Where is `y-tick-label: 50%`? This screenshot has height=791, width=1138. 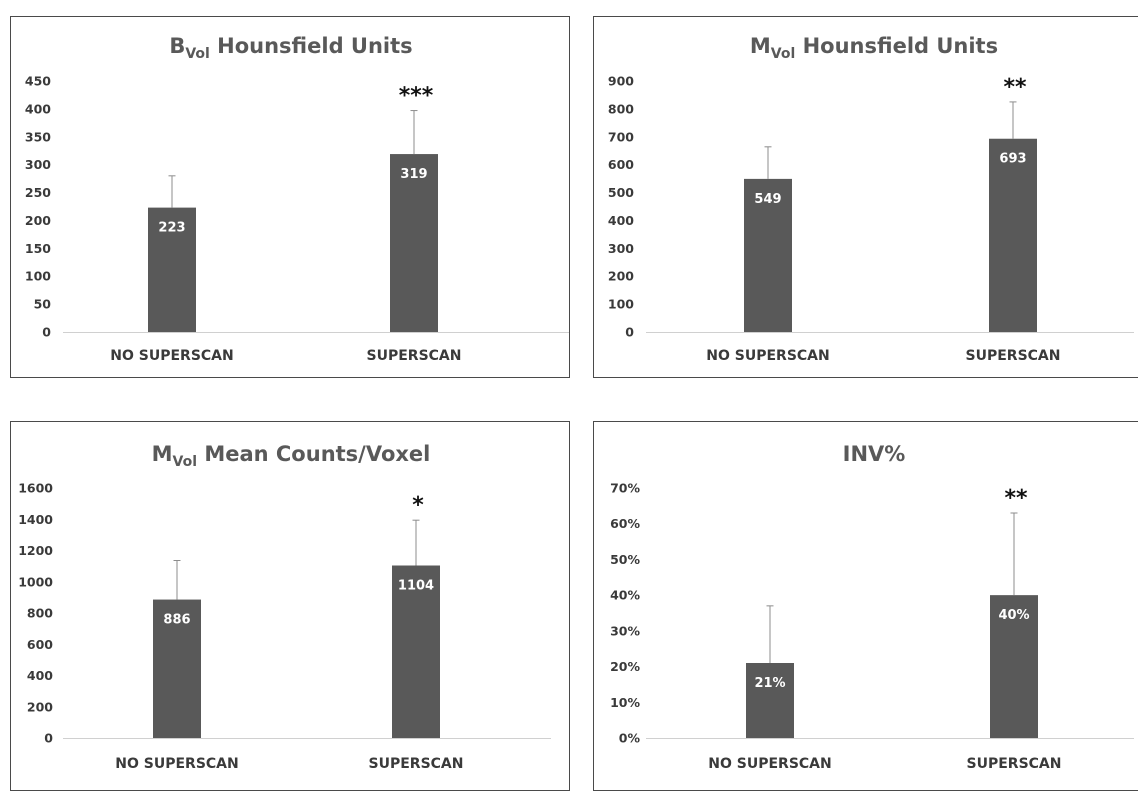
y-tick-label: 50% is located at coordinates (625, 559).